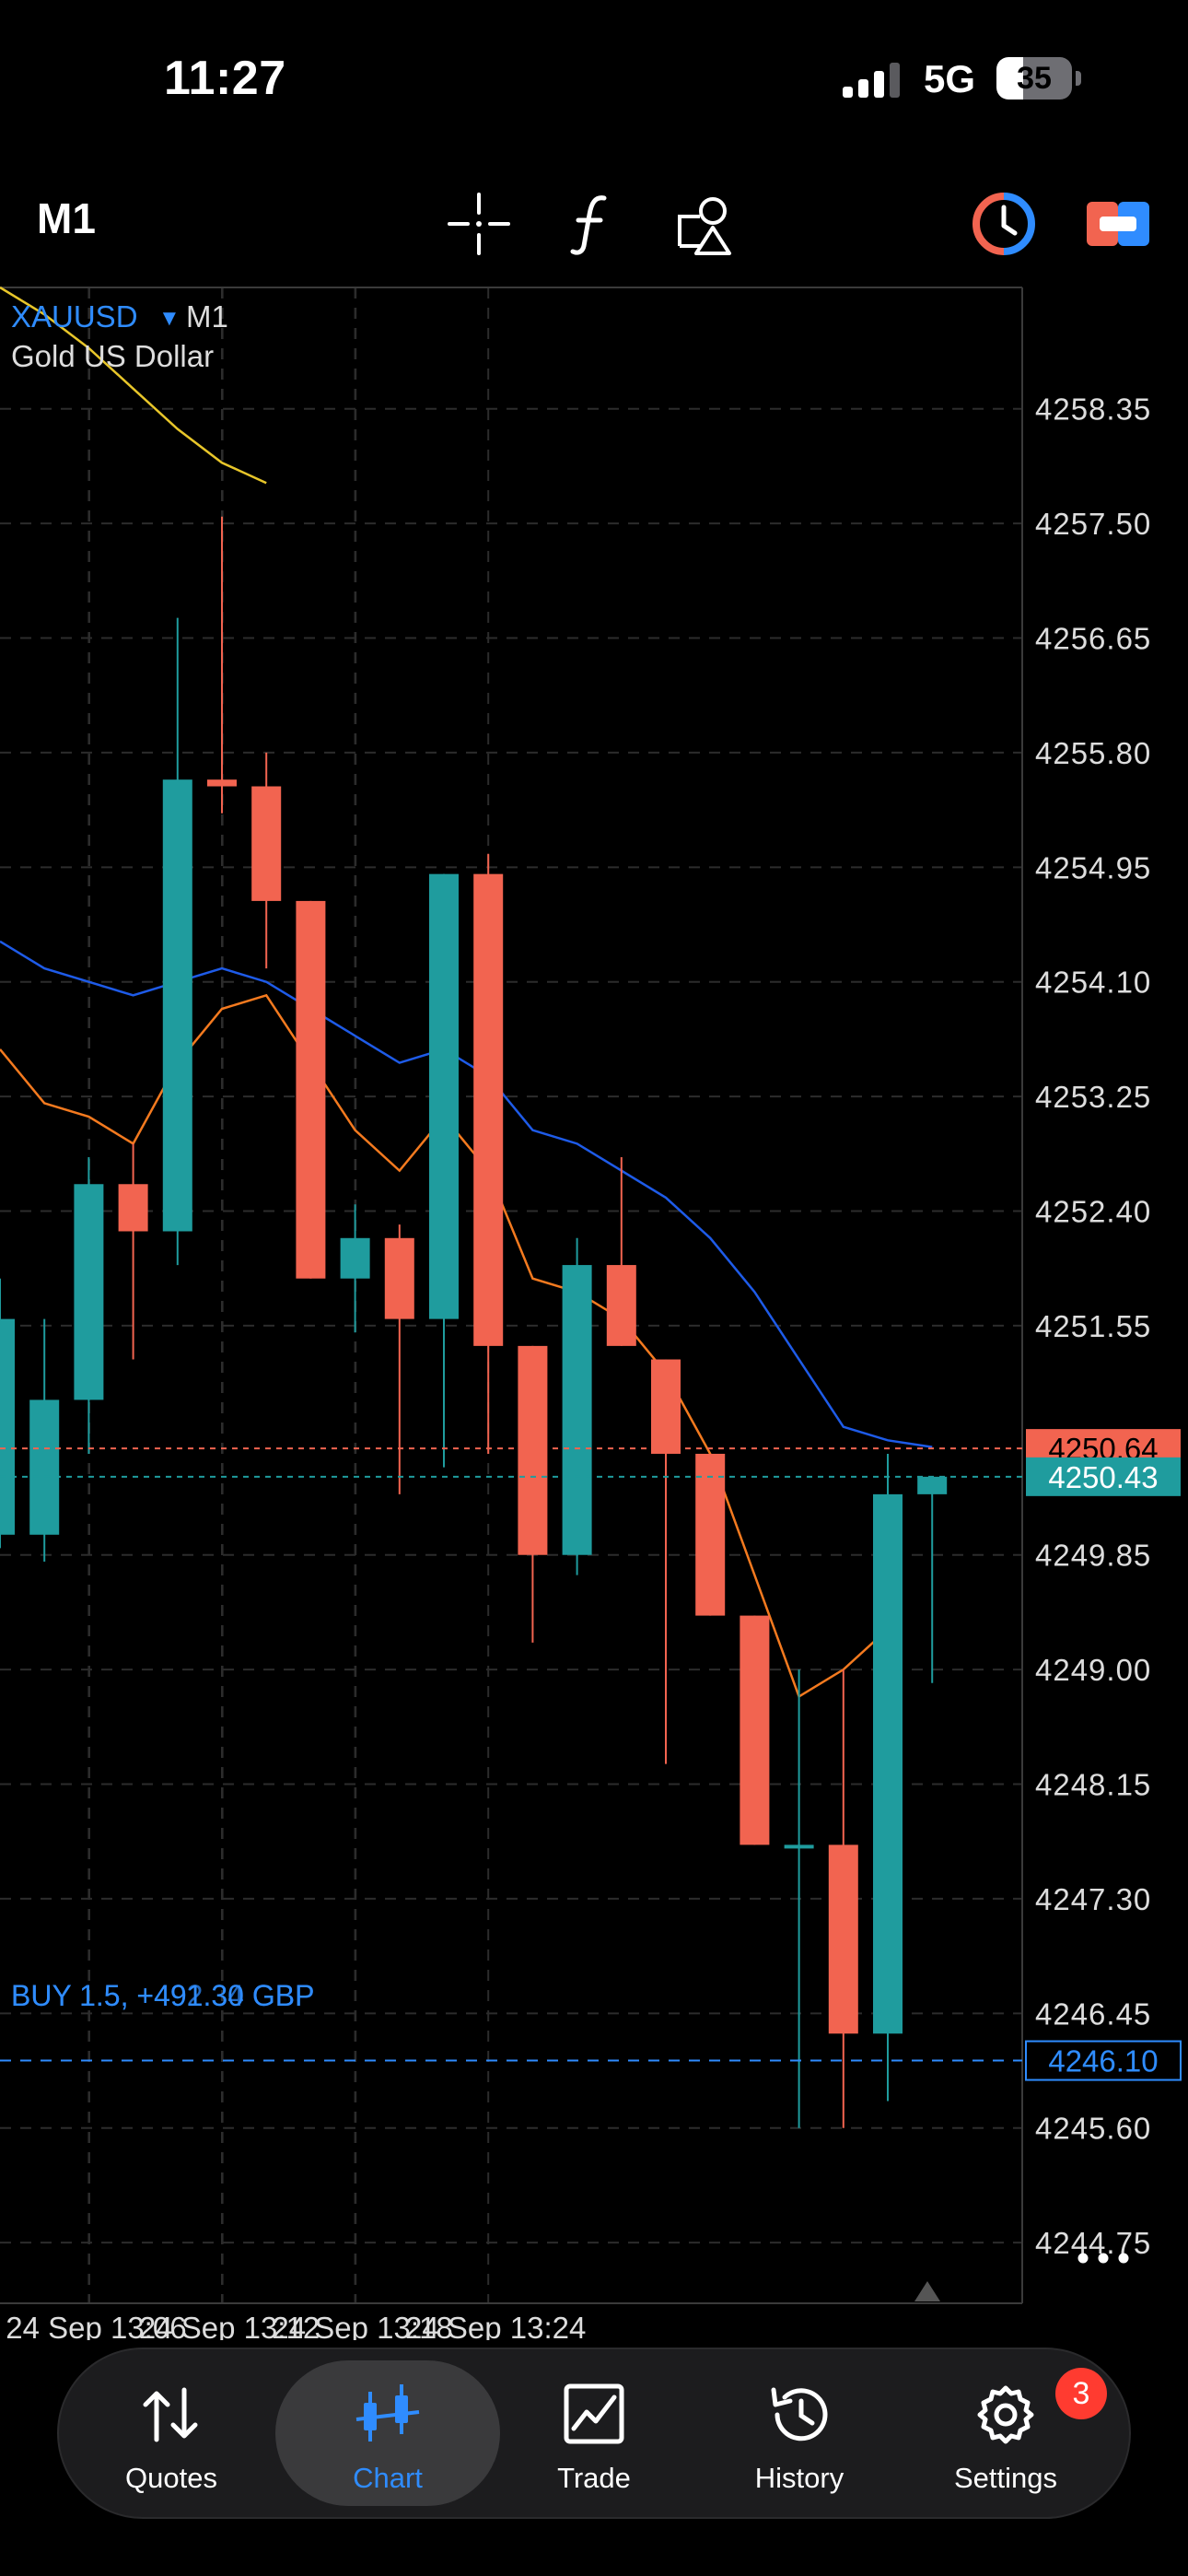 This screenshot has height=2576, width=1188. What do you see at coordinates (1005, 2478) in the screenshot?
I see `tab-label: Settings` at bounding box center [1005, 2478].